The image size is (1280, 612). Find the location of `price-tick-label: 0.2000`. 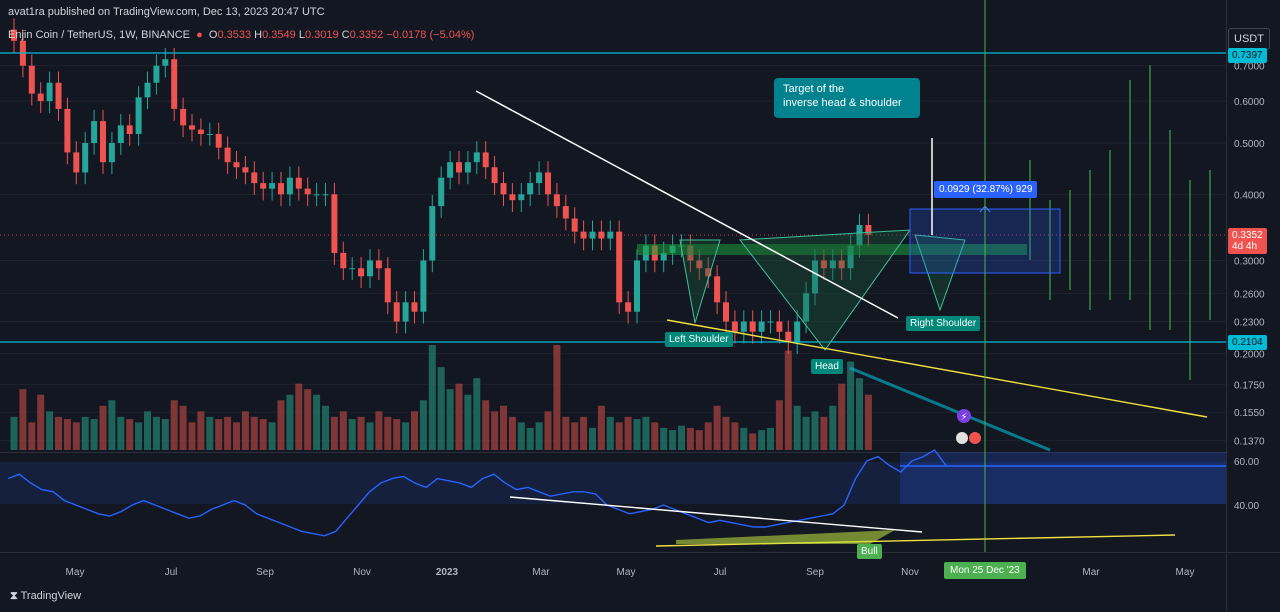

price-tick-label: 0.2000 is located at coordinates (1249, 355).